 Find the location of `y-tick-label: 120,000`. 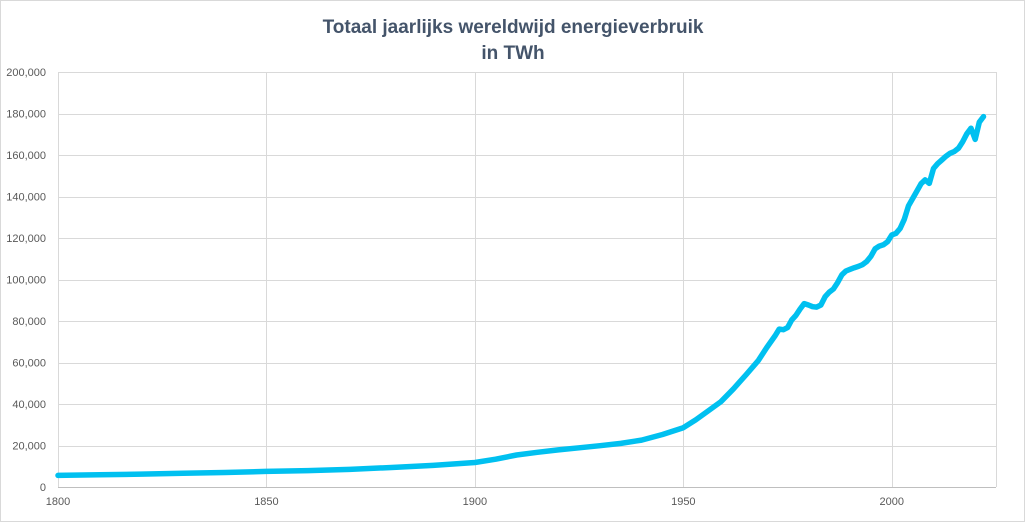

y-tick-label: 120,000 is located at coordinates (26, 239).